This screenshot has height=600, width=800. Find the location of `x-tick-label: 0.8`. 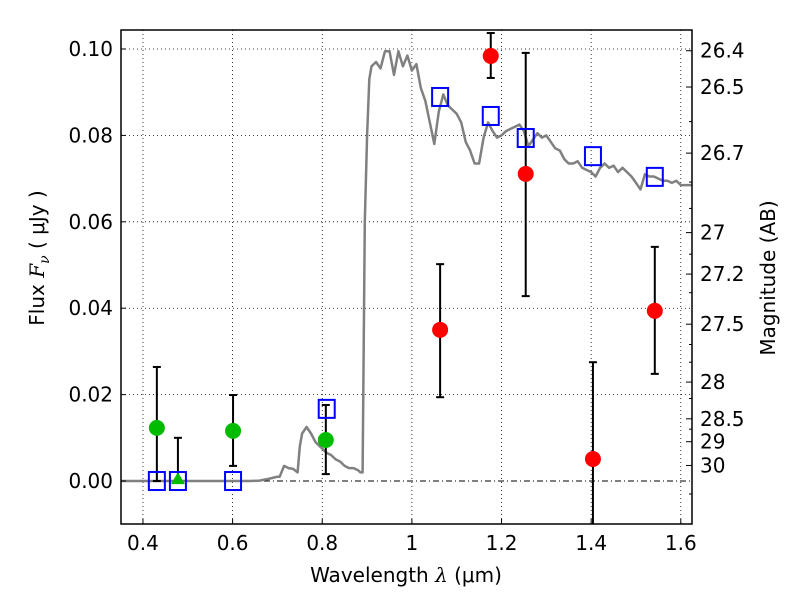

x-tick-label: 0.8 is located at coordinates (322, 543).